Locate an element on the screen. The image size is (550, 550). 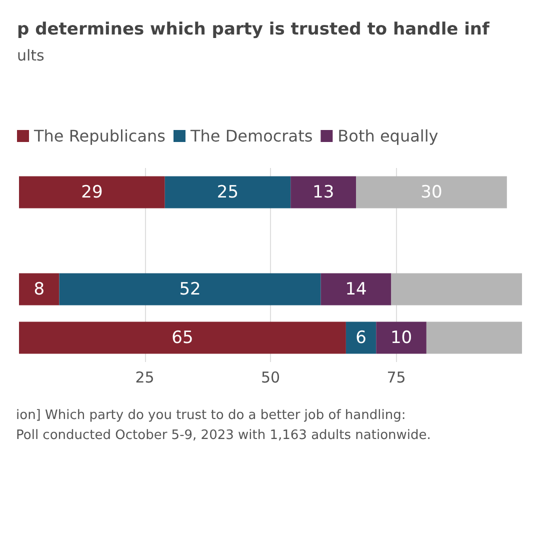
data-label: 6 is located at coordinates (361, 338).